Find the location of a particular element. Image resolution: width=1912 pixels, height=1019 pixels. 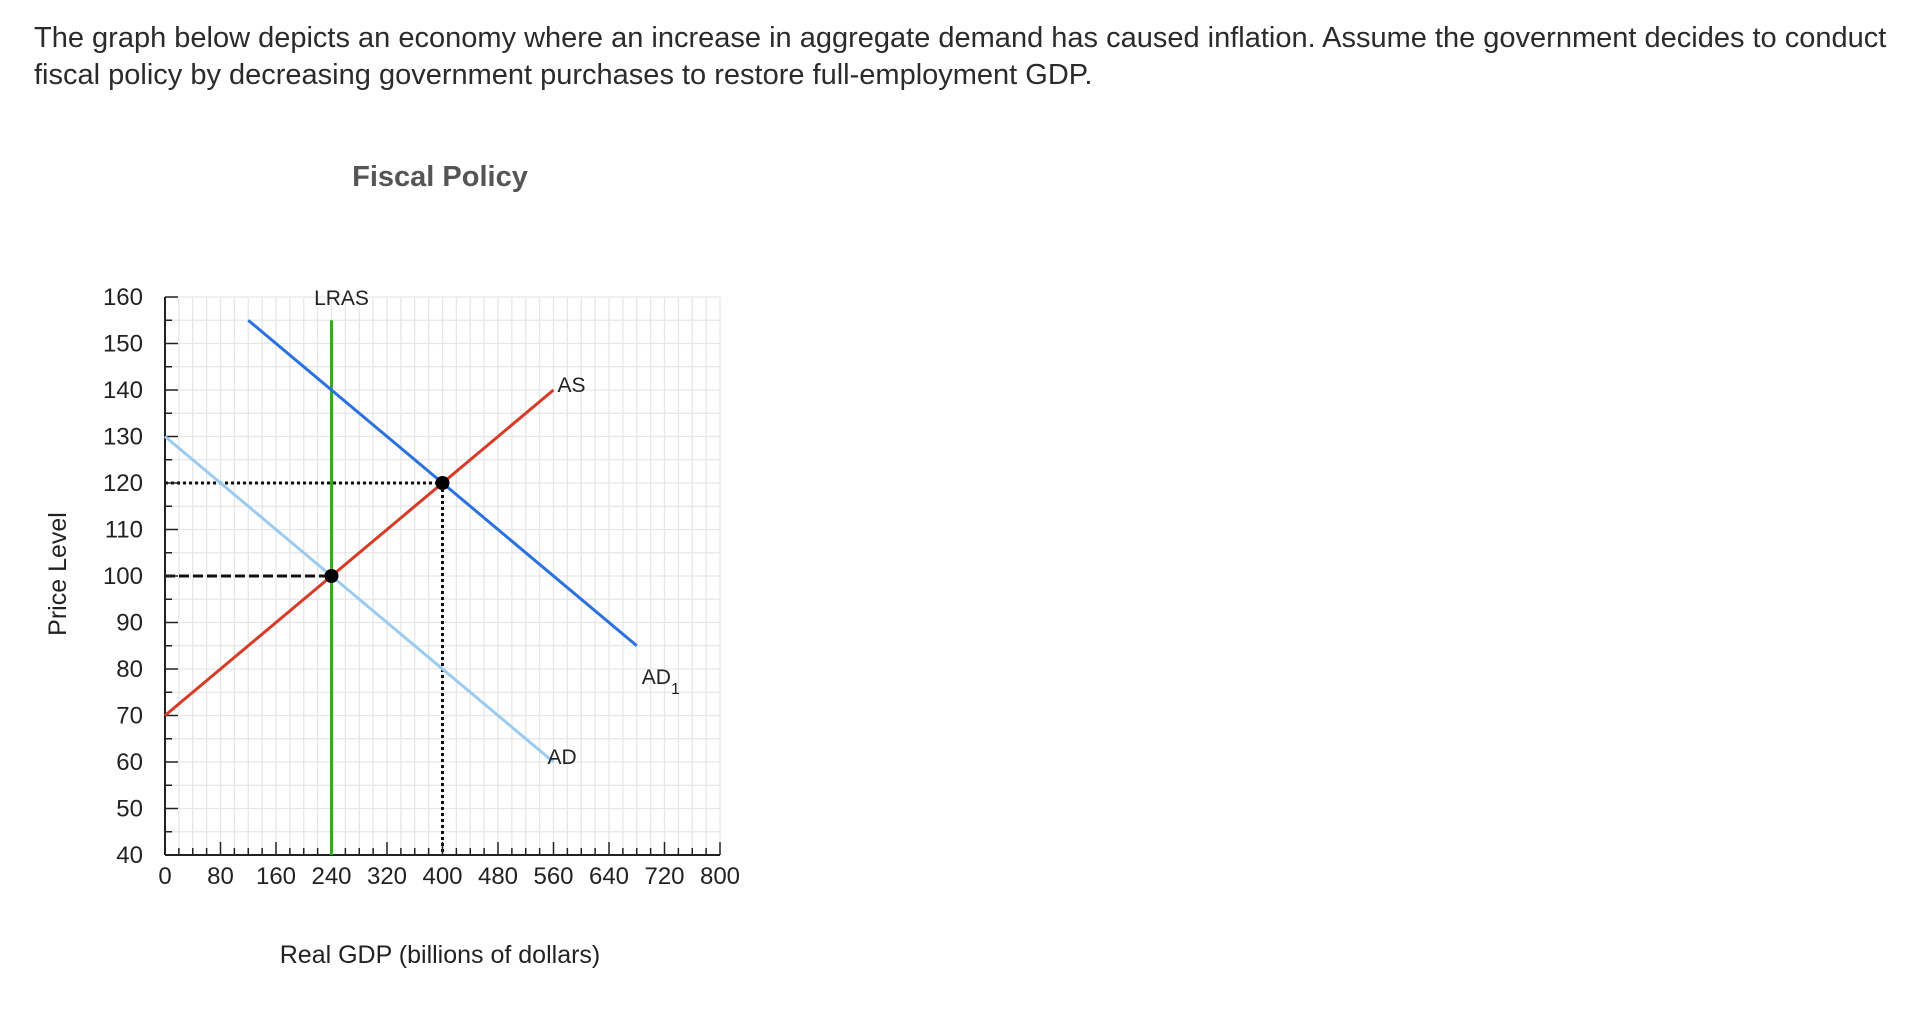

curve-label-ad: AD is located at coordinates (562, 757).